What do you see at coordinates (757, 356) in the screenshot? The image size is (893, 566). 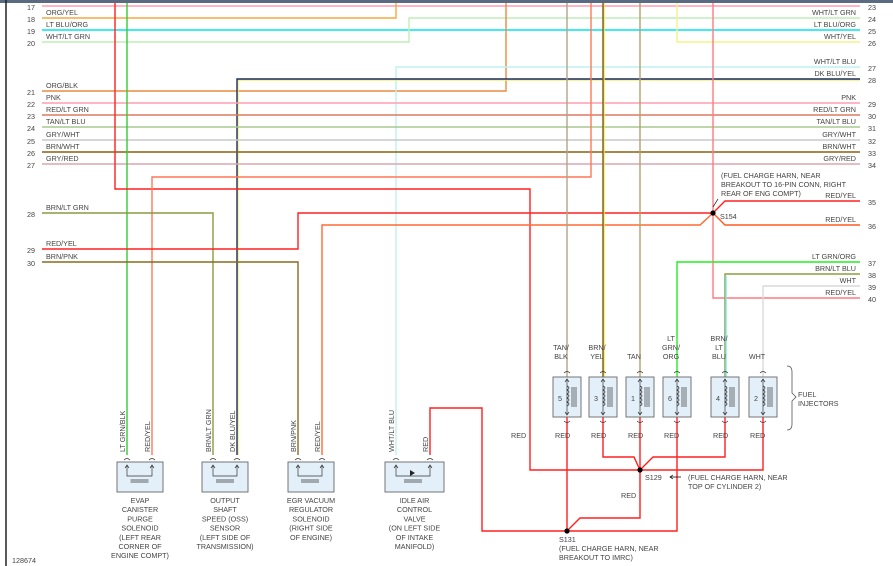 I see `injector-wire-label: WHT` at bounding box center [757, 356].